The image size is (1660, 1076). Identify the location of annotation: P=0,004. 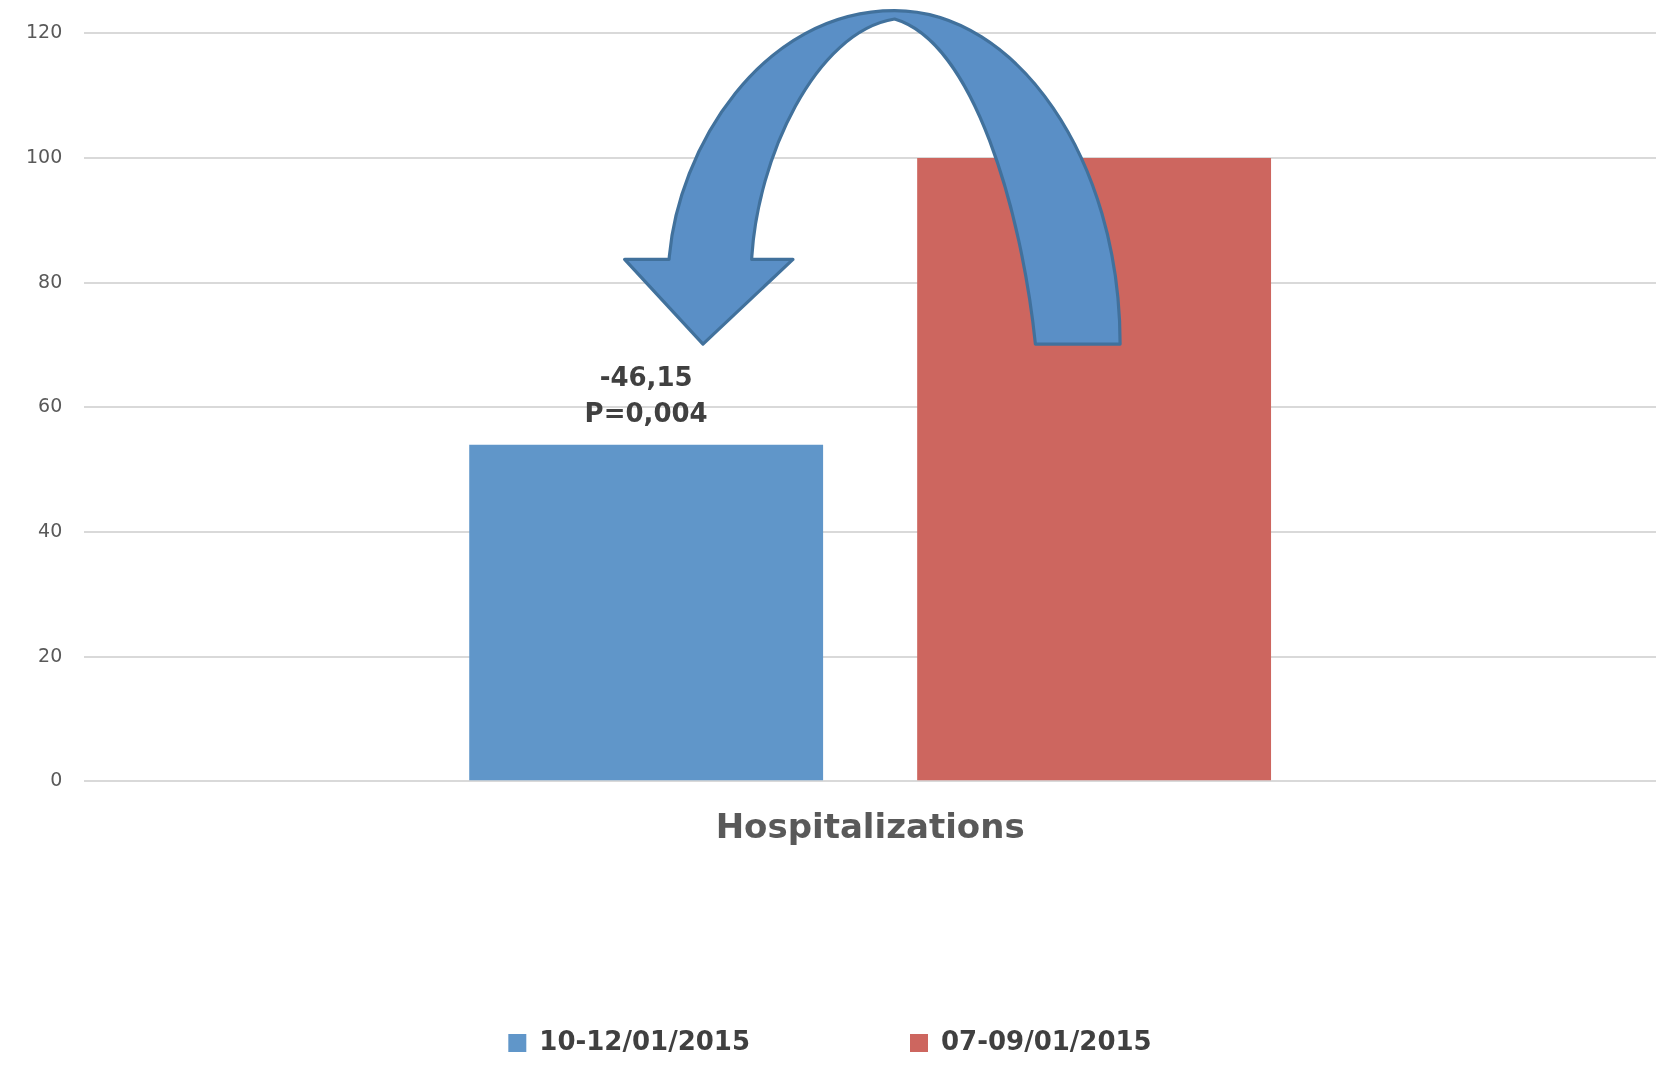
(646, 413).